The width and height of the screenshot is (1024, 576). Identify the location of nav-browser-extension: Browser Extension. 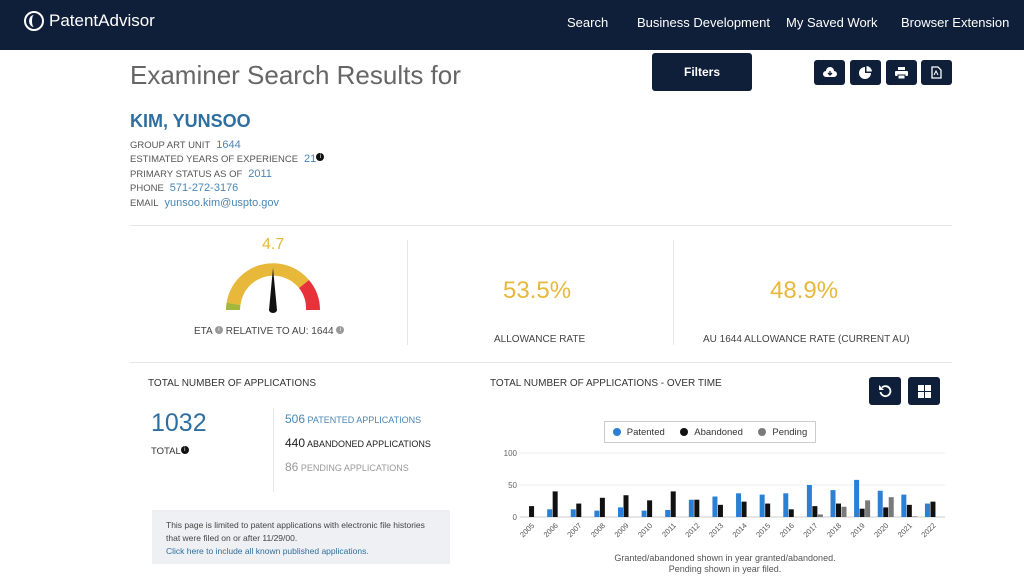
(955, 22).